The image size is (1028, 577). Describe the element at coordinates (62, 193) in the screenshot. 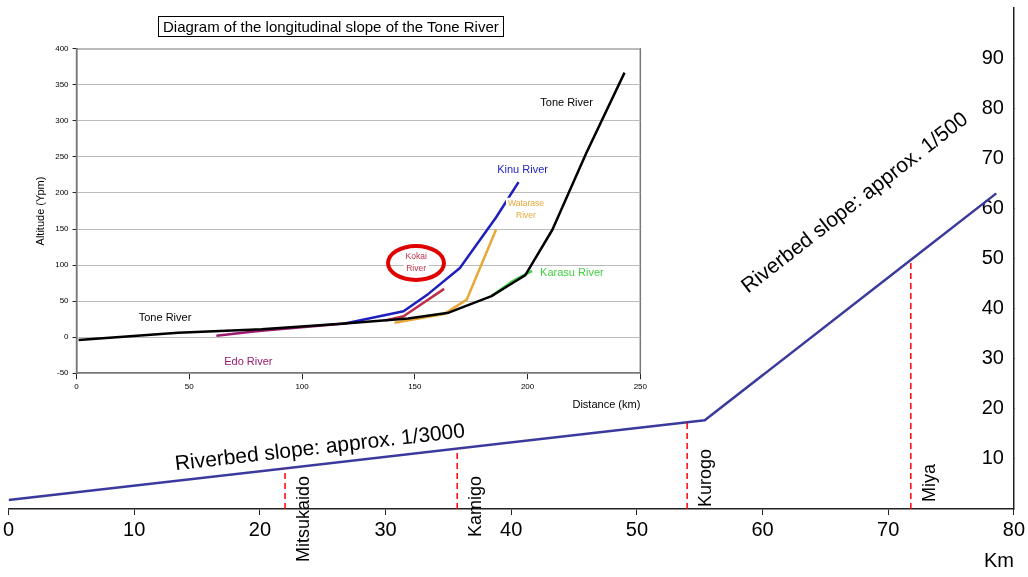

I see `y-tick-label: 200` at that location.